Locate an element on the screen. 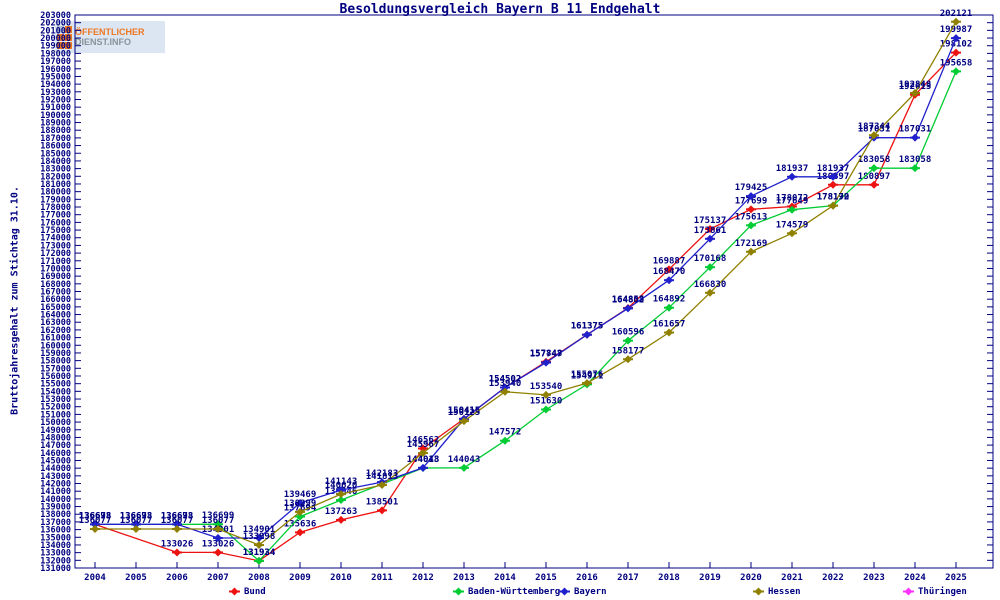  y-tick-label: 197000 is located at coordinates (55, 62).